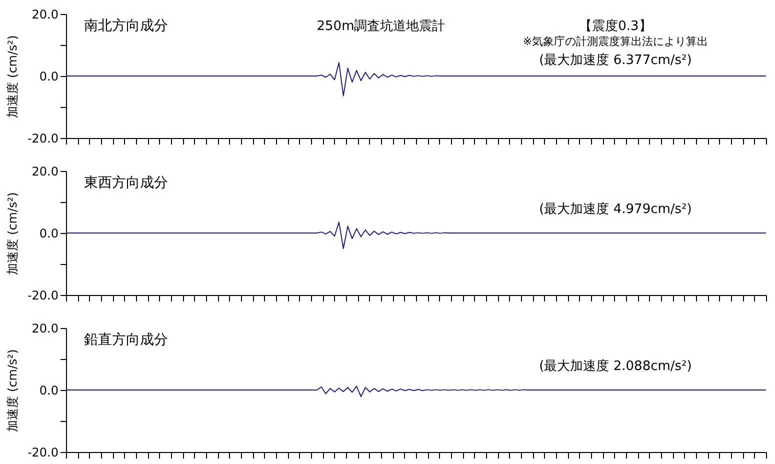  Describe the element at coordinates (615, 209) in the screenshot. I see `annotation: (最大加速度 4.979cm/s²)` at that location.